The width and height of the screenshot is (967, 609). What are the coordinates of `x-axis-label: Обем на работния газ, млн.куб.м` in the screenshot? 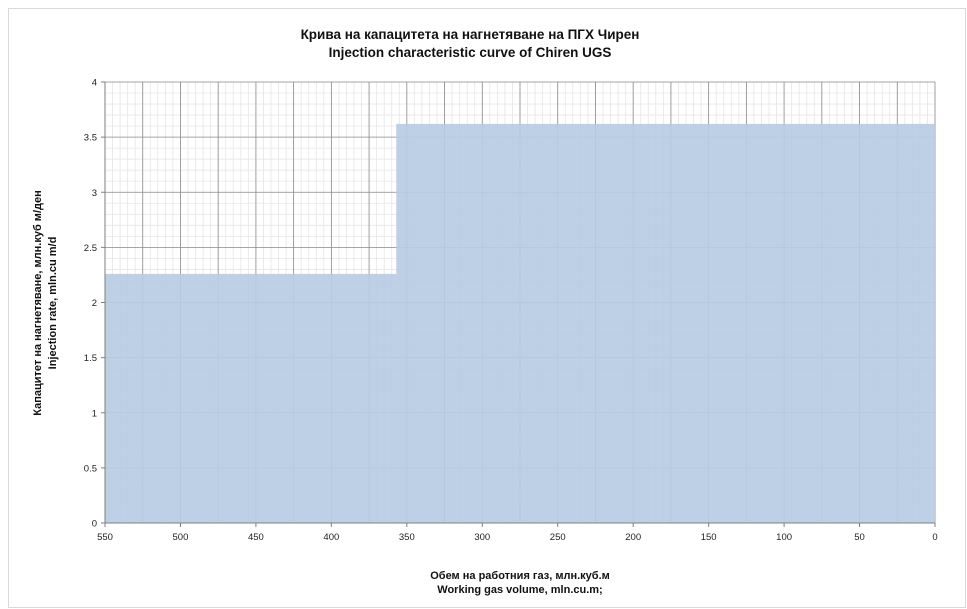 It's located at (520, 576).